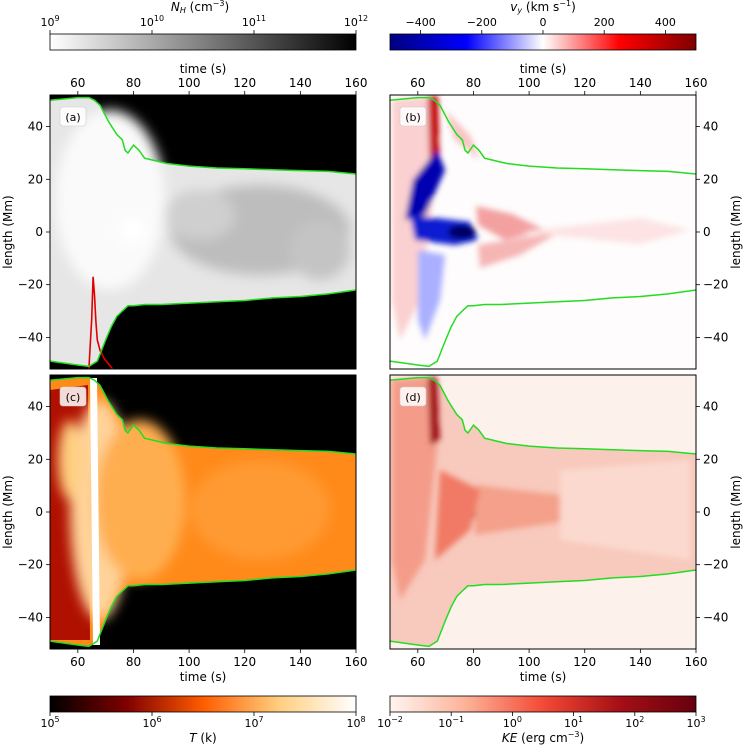 The width and height of the screenshot is (747, 747). What do you see at coordinates (573, 722) in the screenshot?
I see `colorbar-tick-label: 10¹` at bounding box center [573, 722].